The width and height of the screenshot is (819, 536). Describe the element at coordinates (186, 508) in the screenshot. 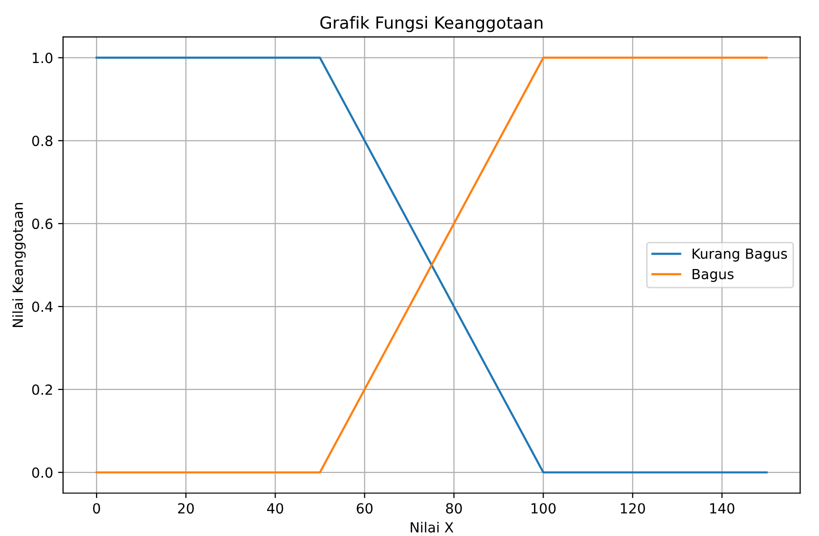

I see `x-tick-label: 20` at that location.